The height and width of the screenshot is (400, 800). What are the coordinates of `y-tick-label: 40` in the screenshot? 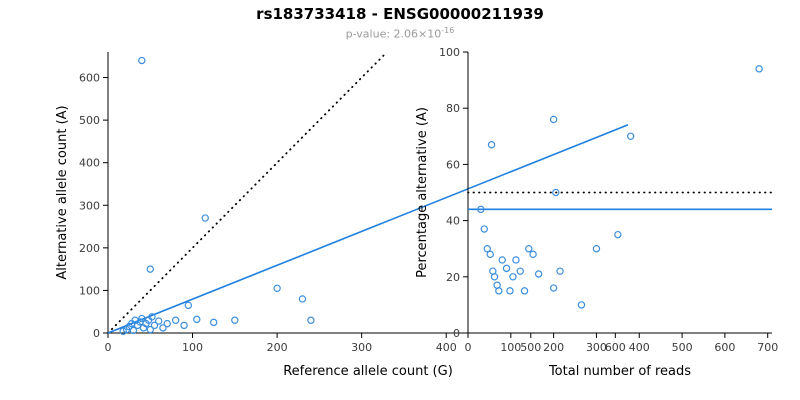 It's located at (453, 221).